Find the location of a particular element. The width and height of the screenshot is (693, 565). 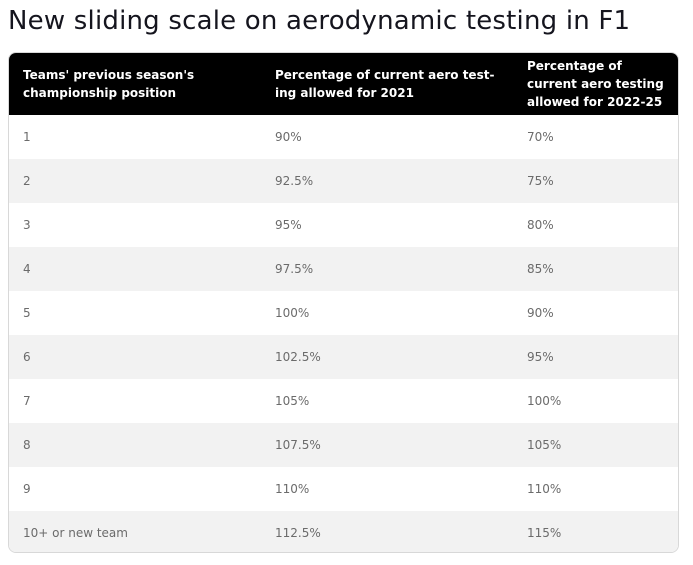

cell-2022-25: 100% is located at coordinates (544, 401).